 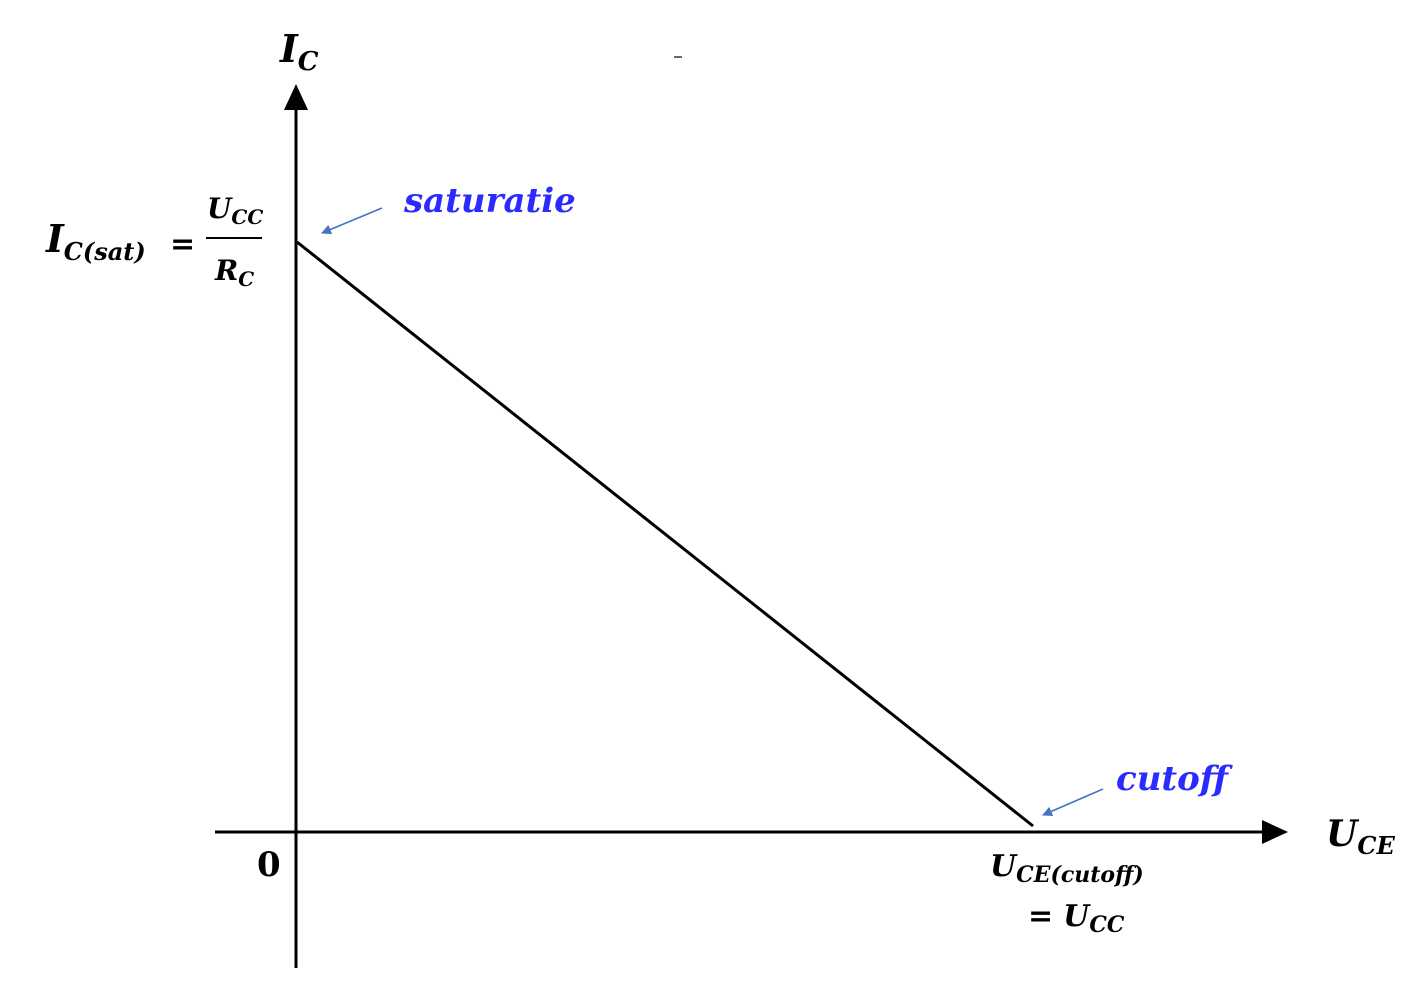 What do you see at coordinates (299, 51) in the screenshot?
I see `y-axis-label: IC` at bounding box center [299, 51].